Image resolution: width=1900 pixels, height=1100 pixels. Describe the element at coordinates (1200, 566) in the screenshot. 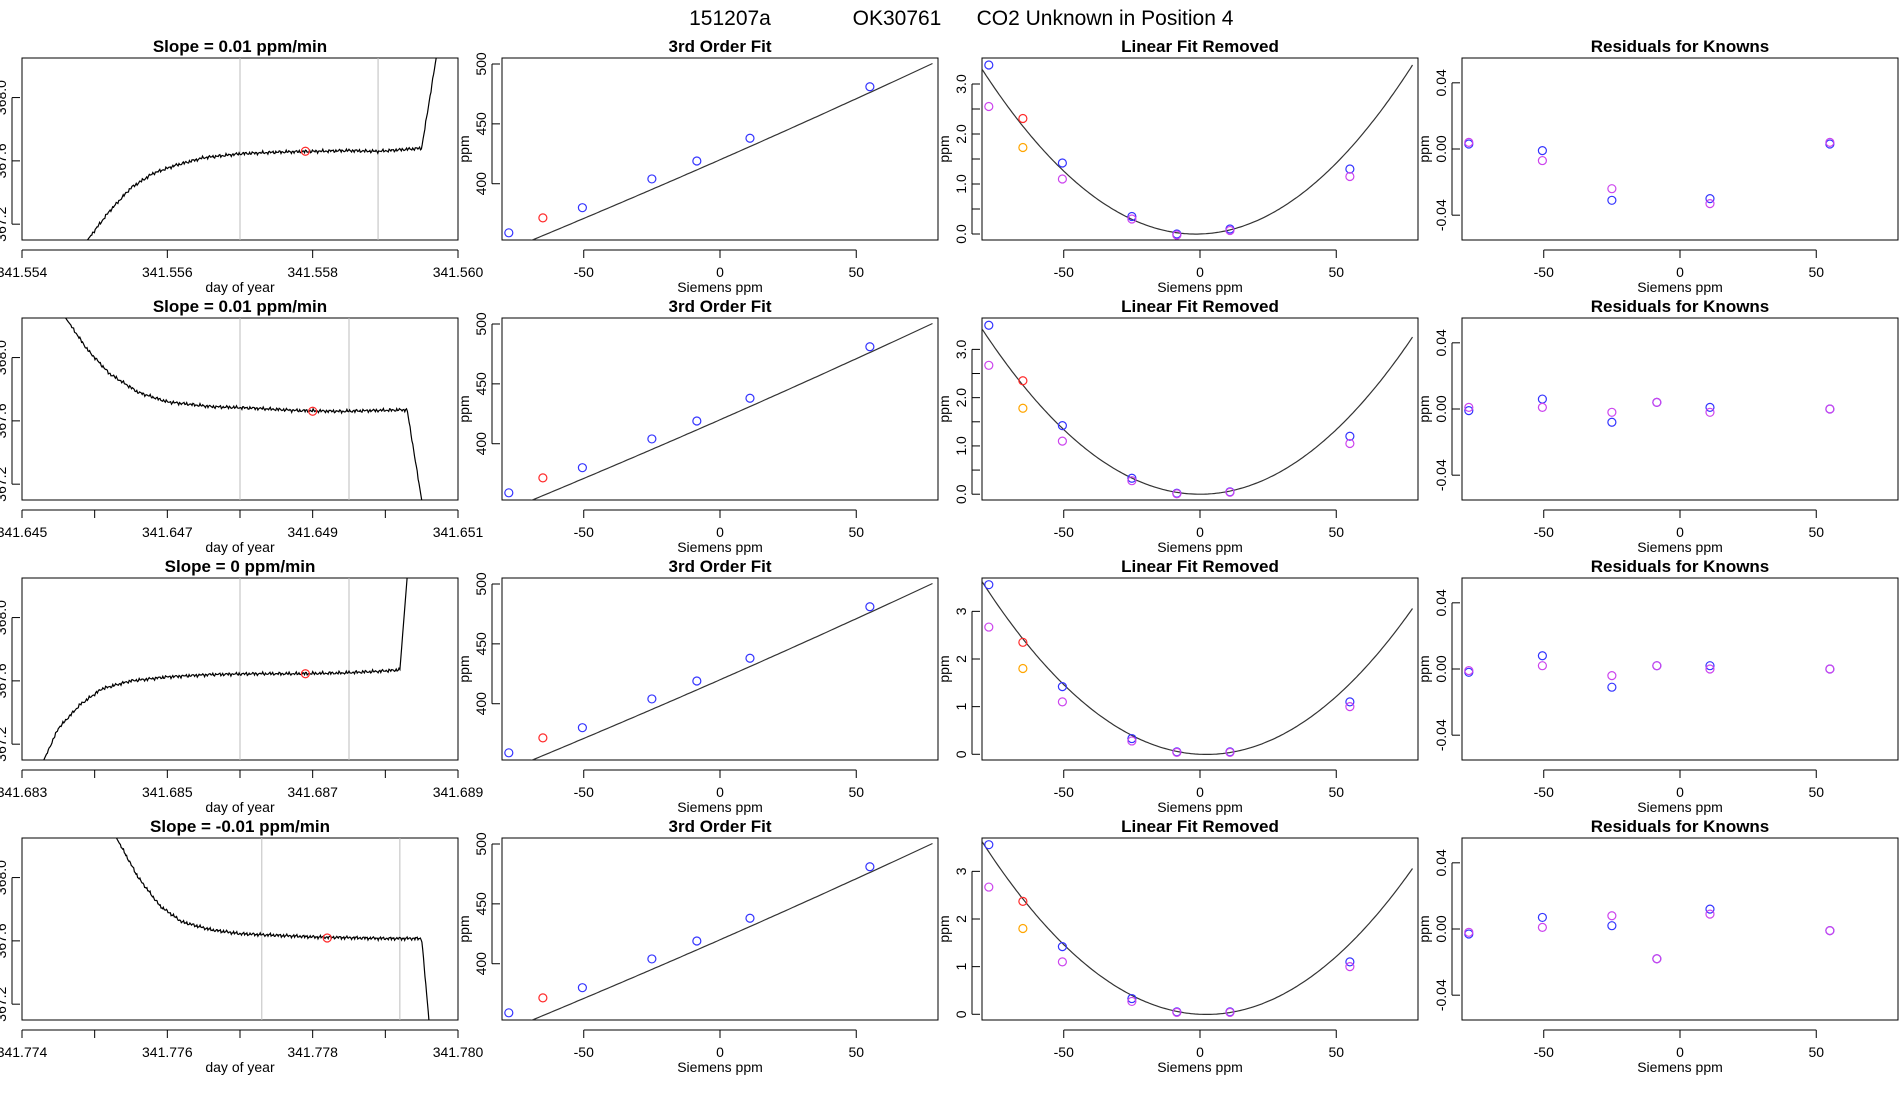

I see `chart-title: Linear Fit Removed` at that location.